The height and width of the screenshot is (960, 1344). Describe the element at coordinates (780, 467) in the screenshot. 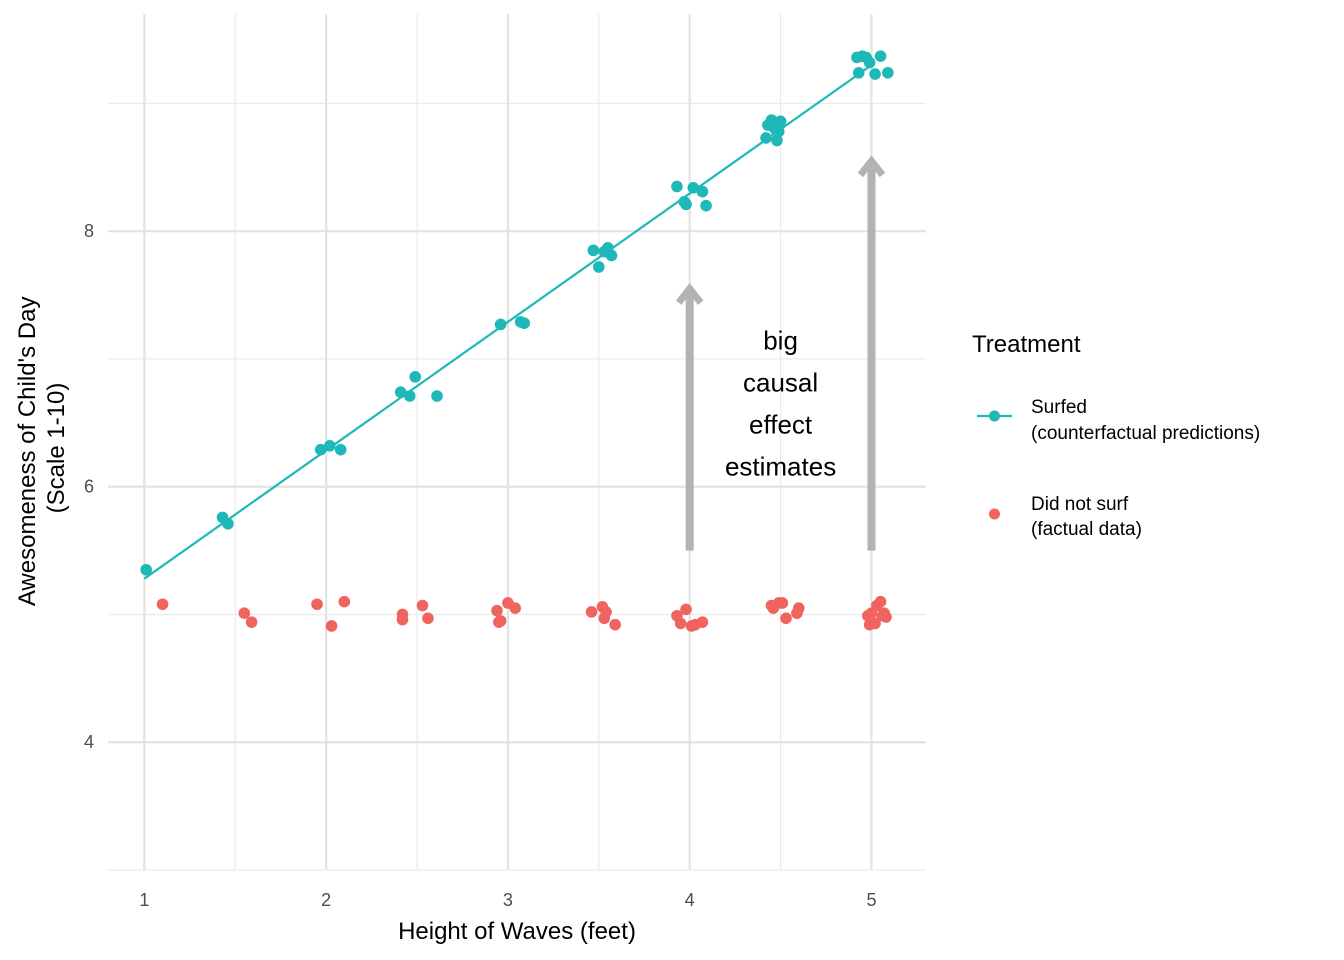

I see `annotation-line: estimates` at that location.